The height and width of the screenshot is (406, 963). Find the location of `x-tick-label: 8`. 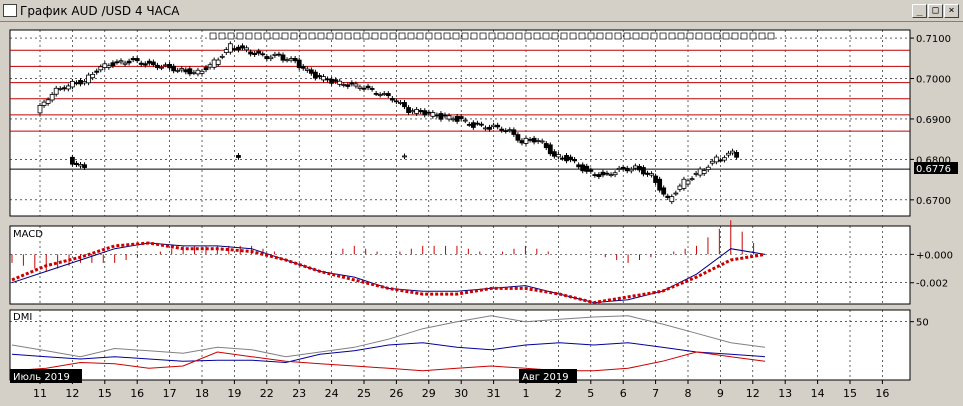

x-tick-label: 8 is located at coordinates (688, 393).